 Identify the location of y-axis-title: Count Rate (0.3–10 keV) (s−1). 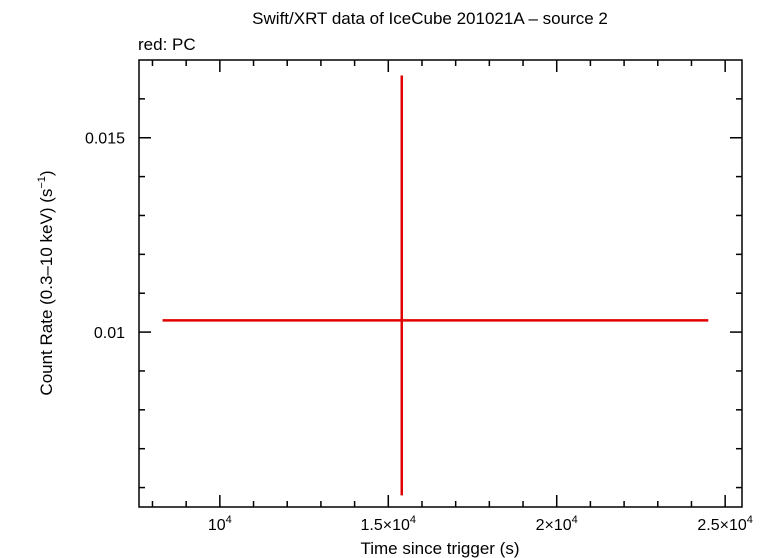
(46, 282).